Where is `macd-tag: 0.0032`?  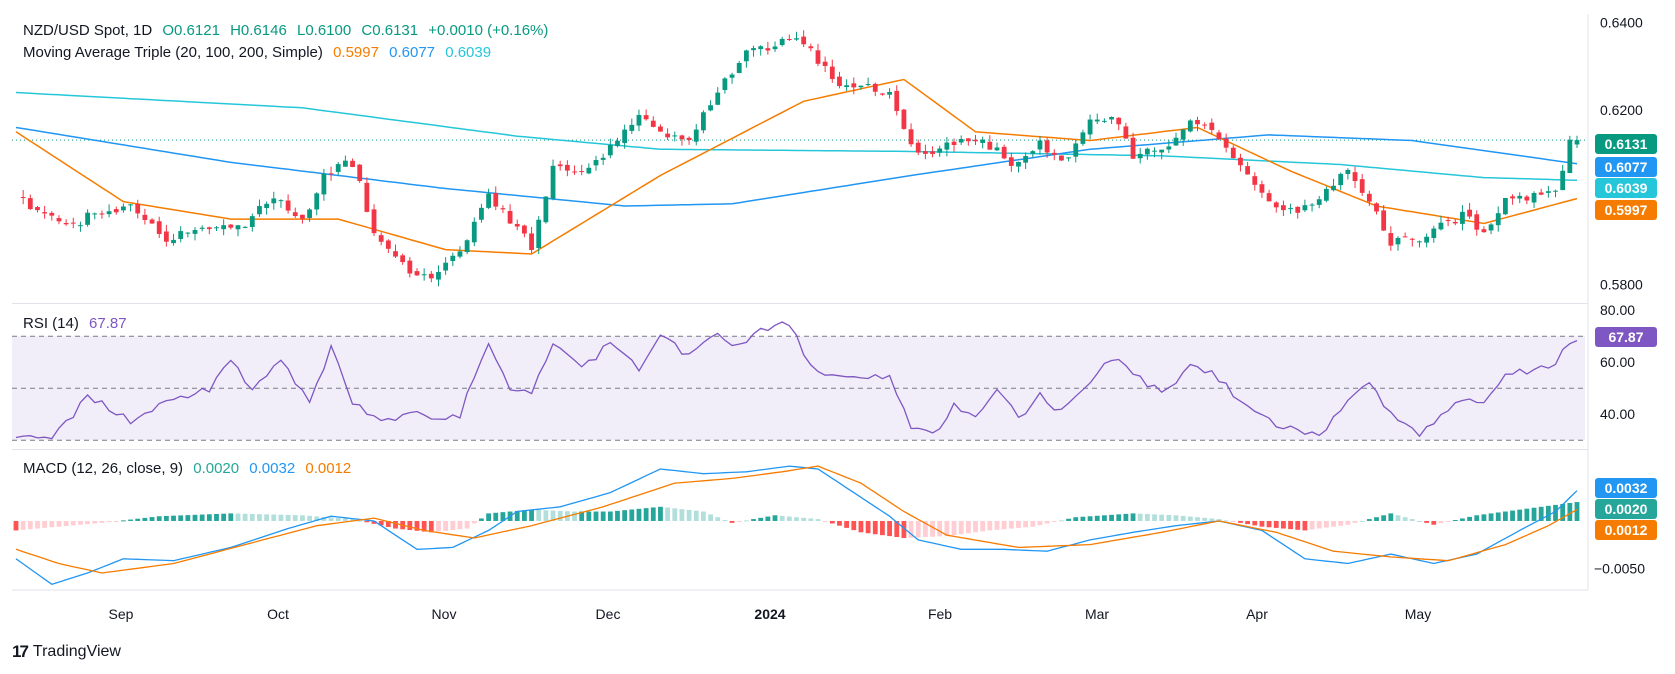 macd-tag: 0.0032 is located at coordinates (1626, 488).